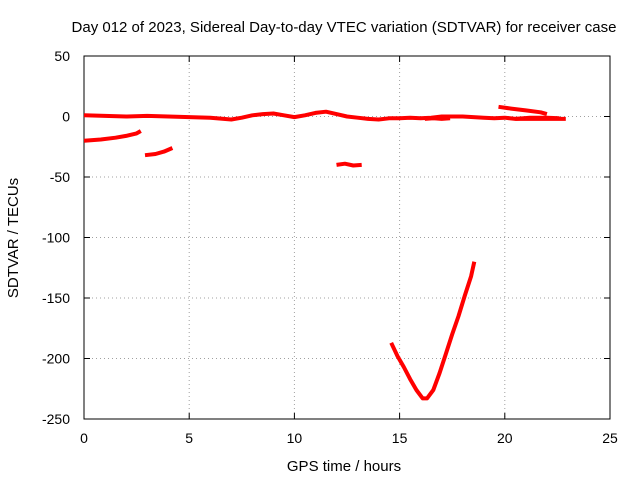  Describe the element at coordinates (84, 438) in the screenshot. I see `x-tick-label: 0` at that location.